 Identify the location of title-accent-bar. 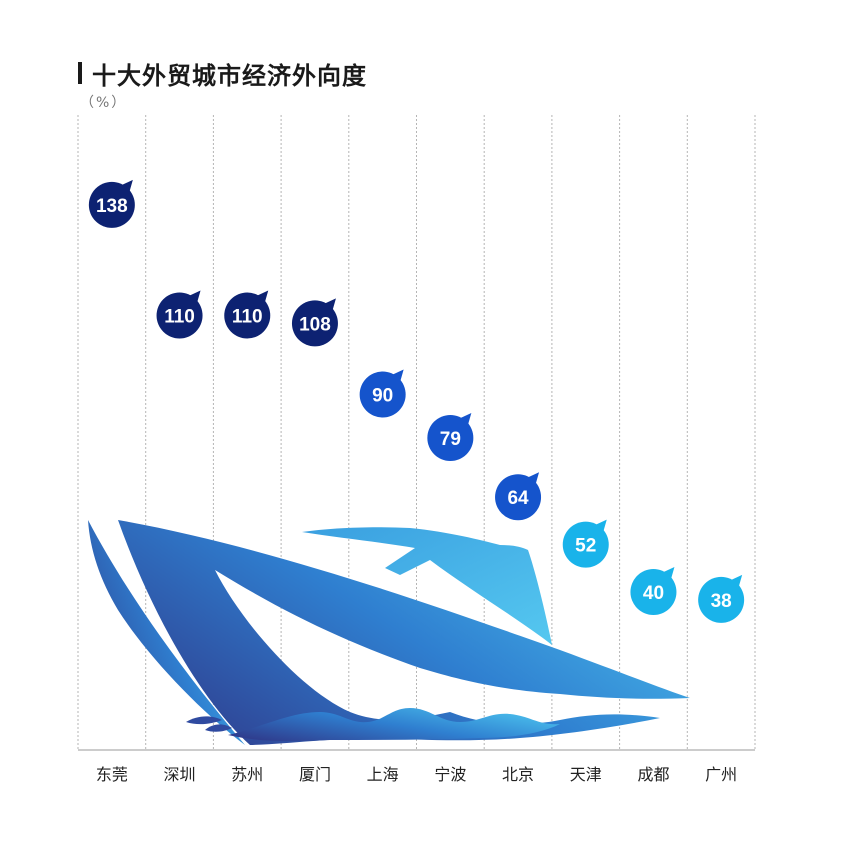
(80, 73).